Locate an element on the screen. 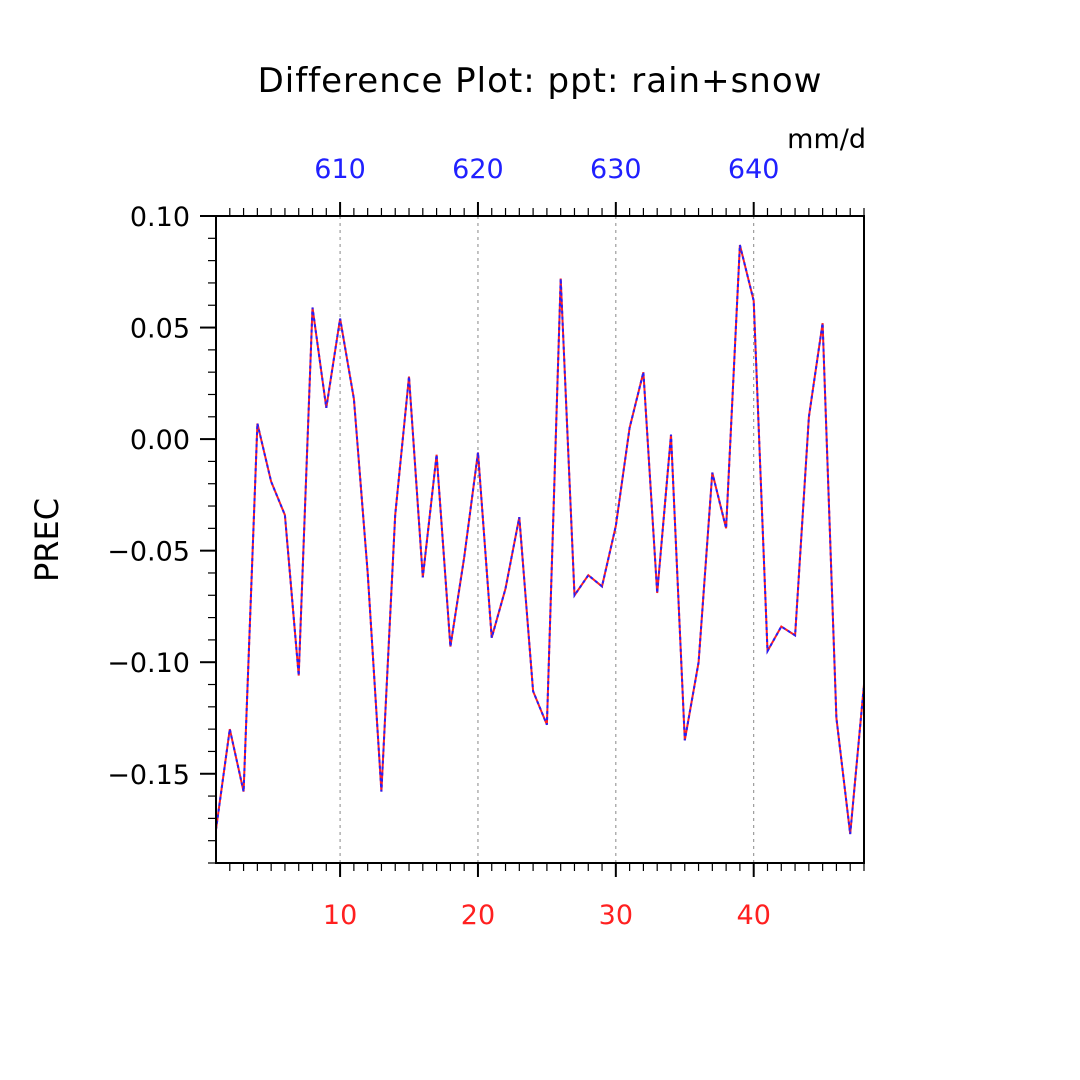  x-bottom-tick-label: 30 is located at coordinates (616, 915).